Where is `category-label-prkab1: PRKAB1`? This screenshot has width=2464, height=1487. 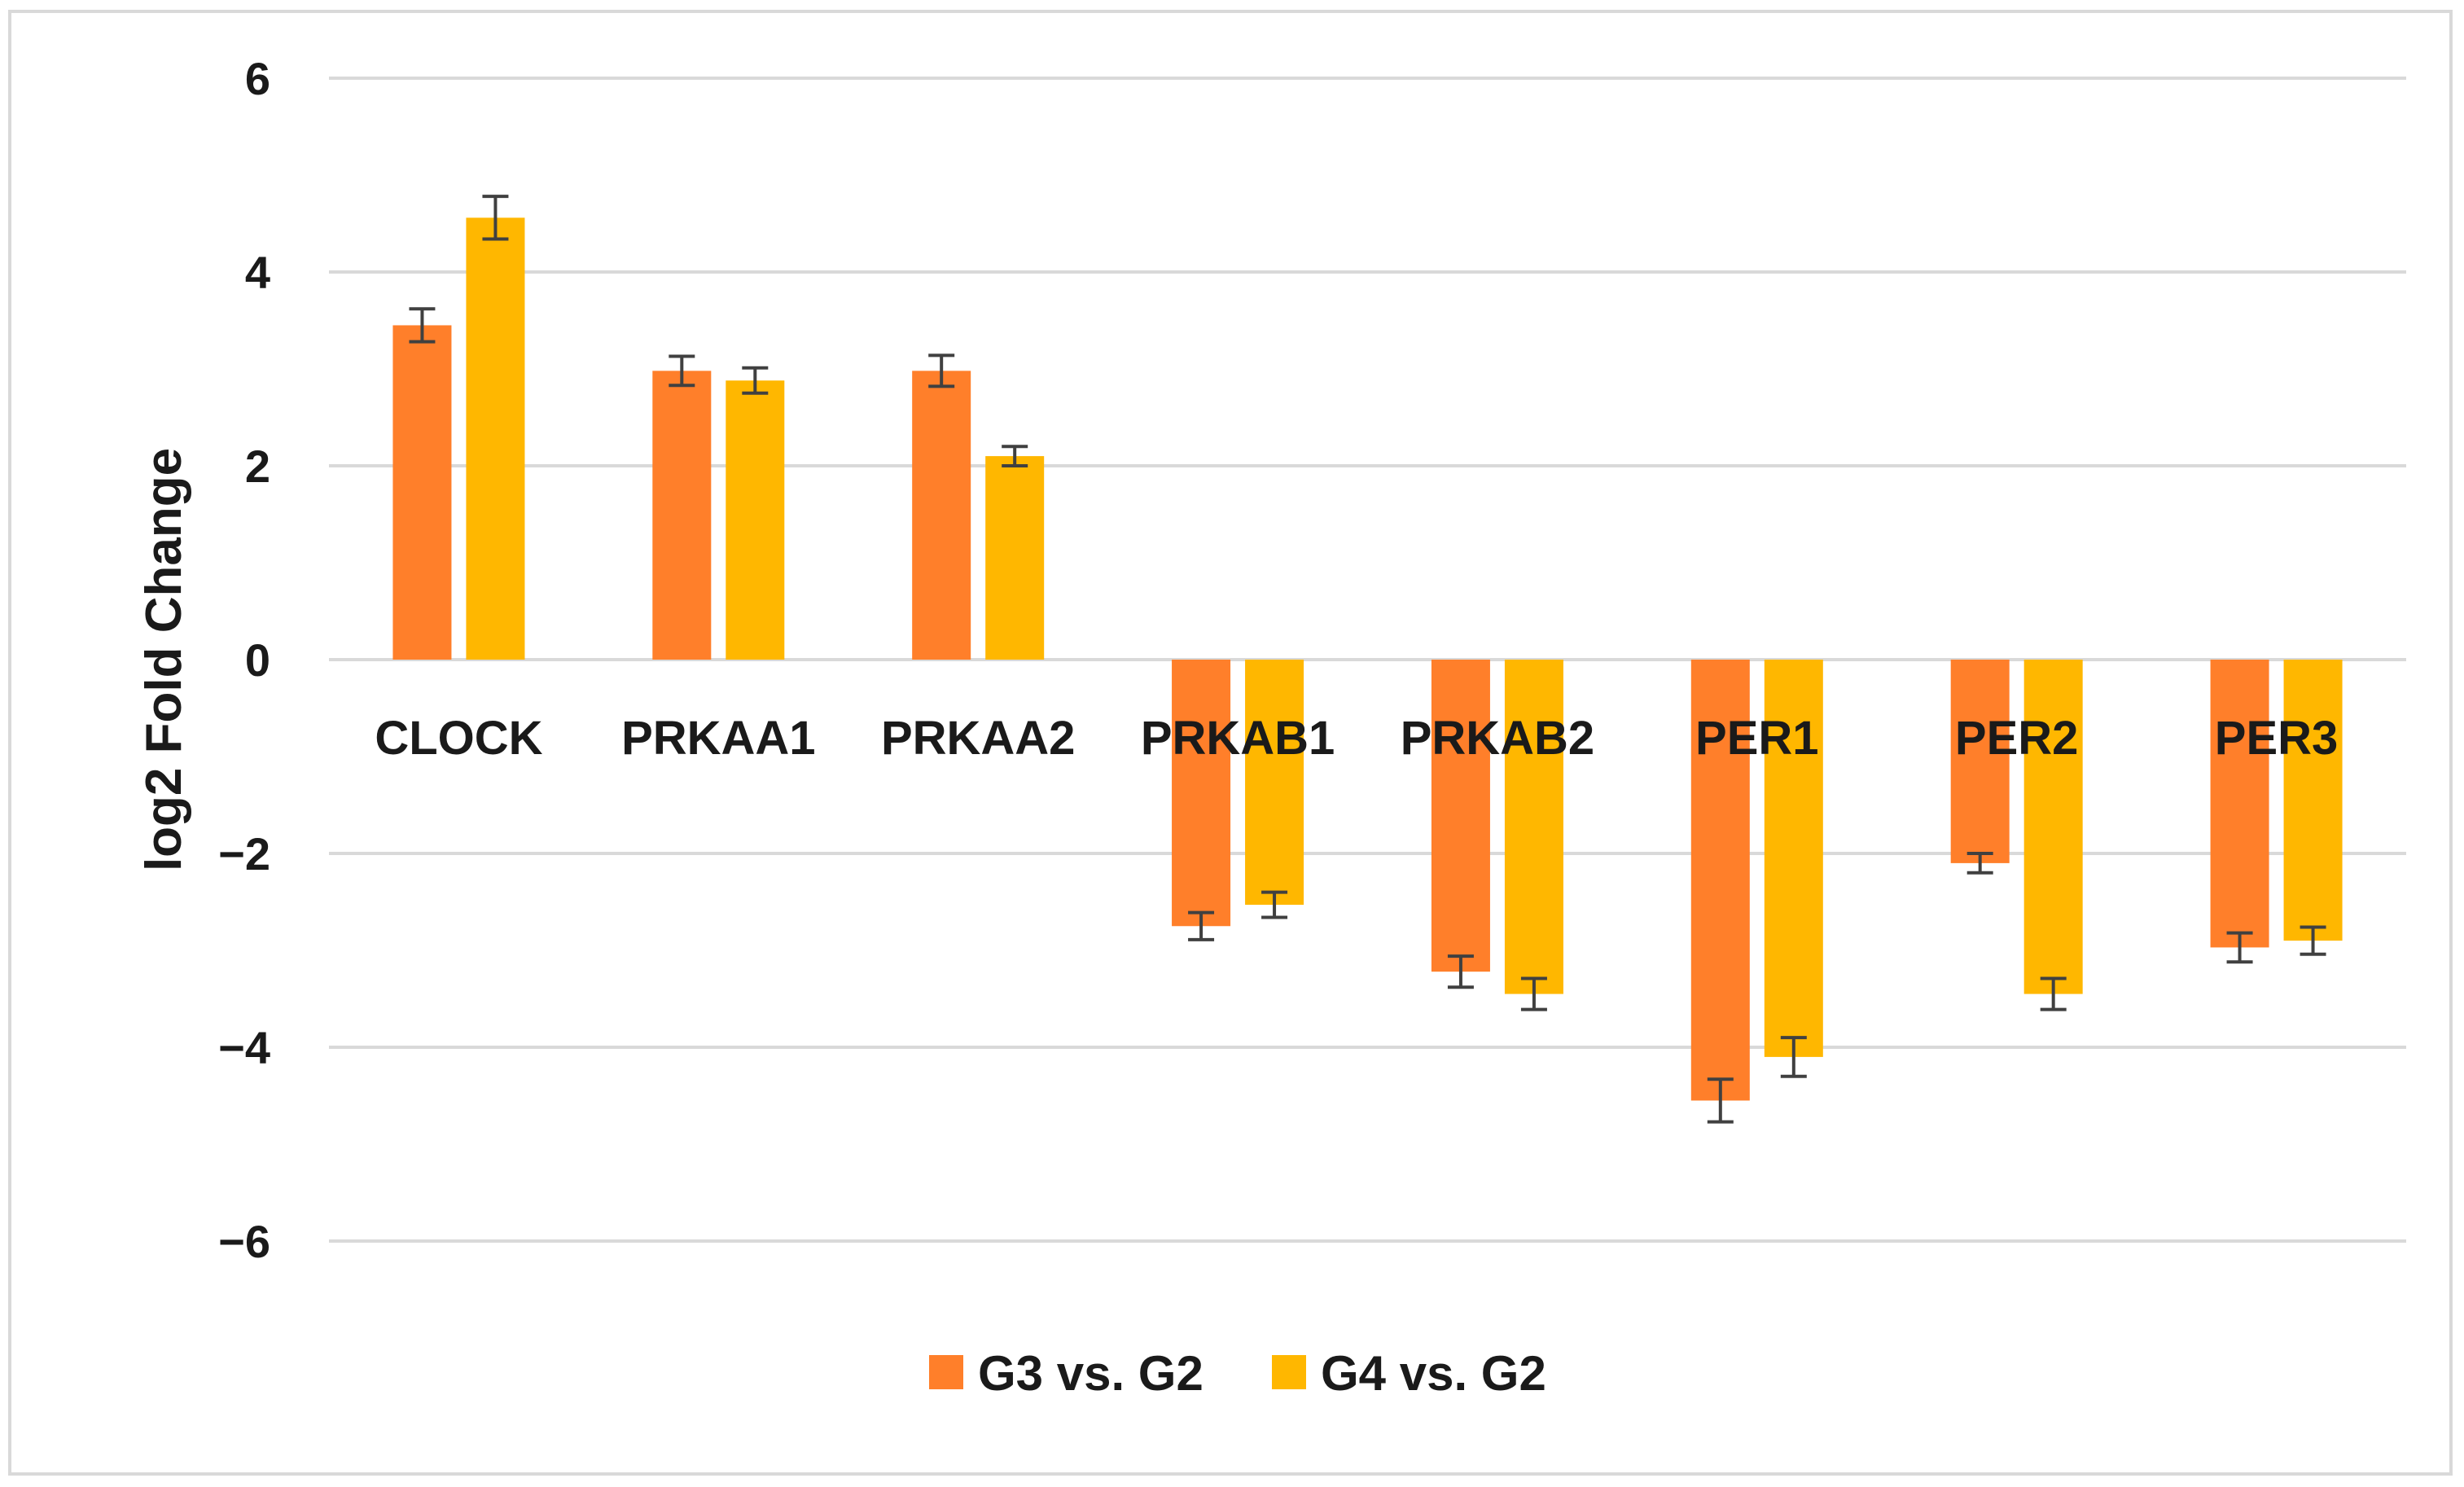 category-label-prkab1: PRKAB1 is located at coordinates (1238, 738).